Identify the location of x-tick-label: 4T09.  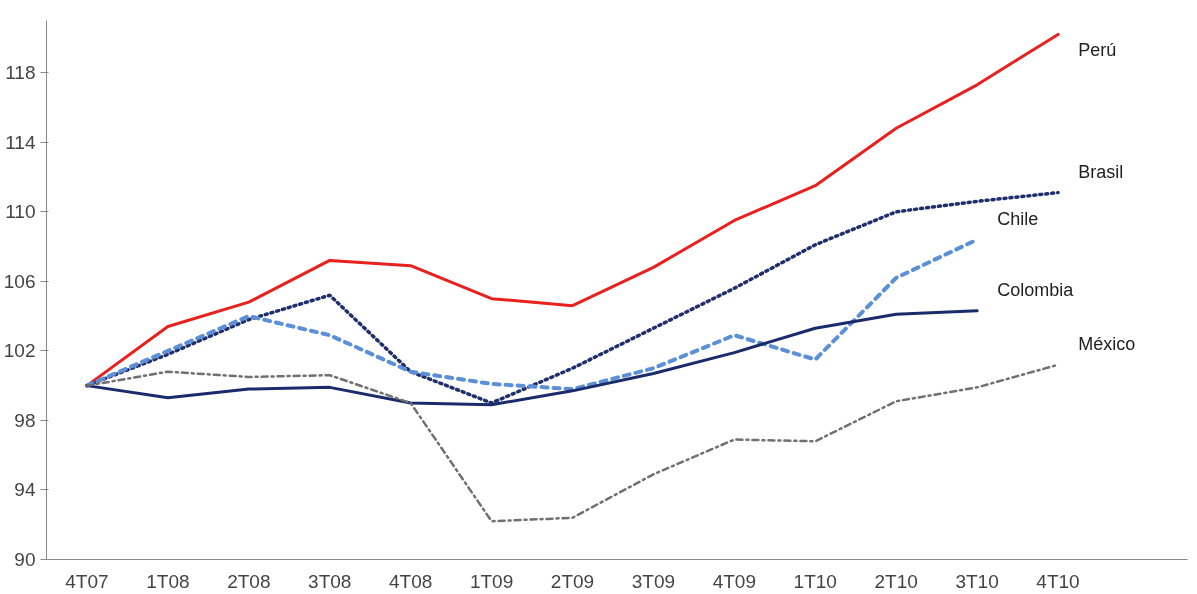
(734, 581).